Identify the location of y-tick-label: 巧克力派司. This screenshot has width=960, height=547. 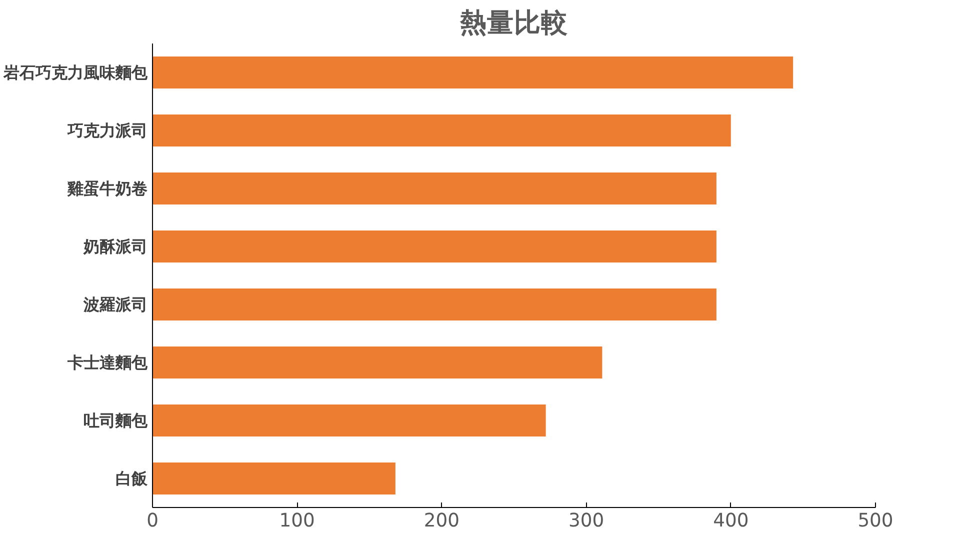
(107, 130).